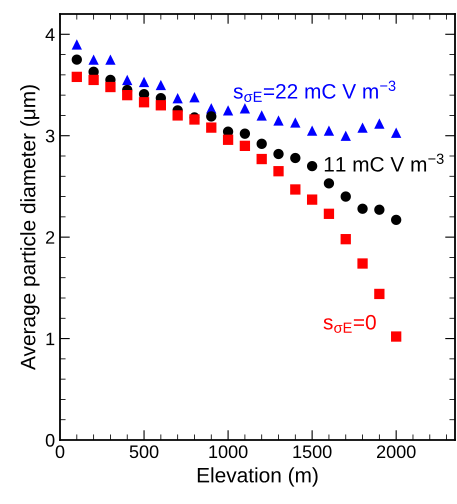 This screenshot has width=457, height=504. I want to click on x-axis-title: Elevation (m), so click(258, 477).